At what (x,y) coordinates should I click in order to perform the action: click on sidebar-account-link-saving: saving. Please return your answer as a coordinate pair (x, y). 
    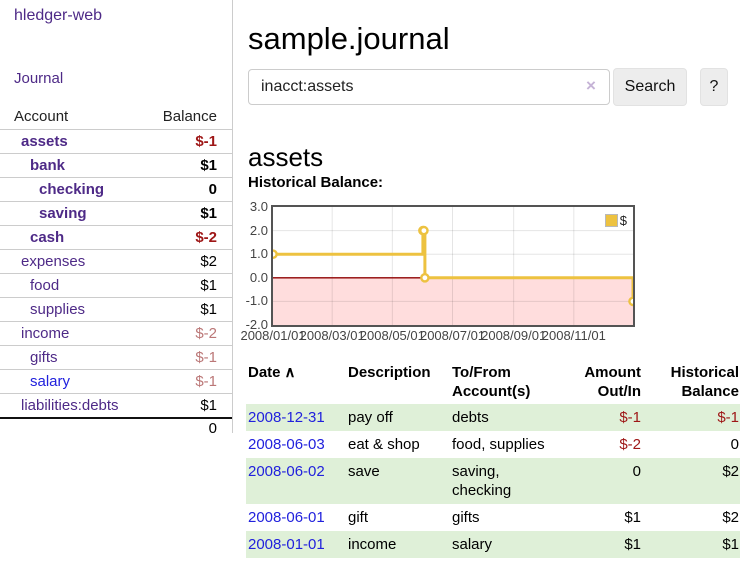
    Looking at the image, I should click on (63, 213).